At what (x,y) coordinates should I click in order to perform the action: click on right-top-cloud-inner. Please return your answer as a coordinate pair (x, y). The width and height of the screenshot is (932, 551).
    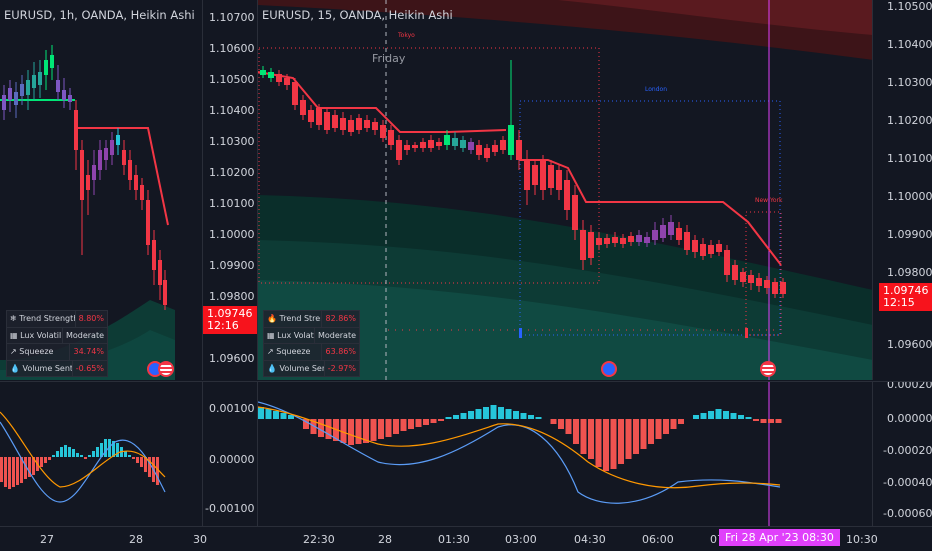
    Looking at the image, I should click on (715, 17).